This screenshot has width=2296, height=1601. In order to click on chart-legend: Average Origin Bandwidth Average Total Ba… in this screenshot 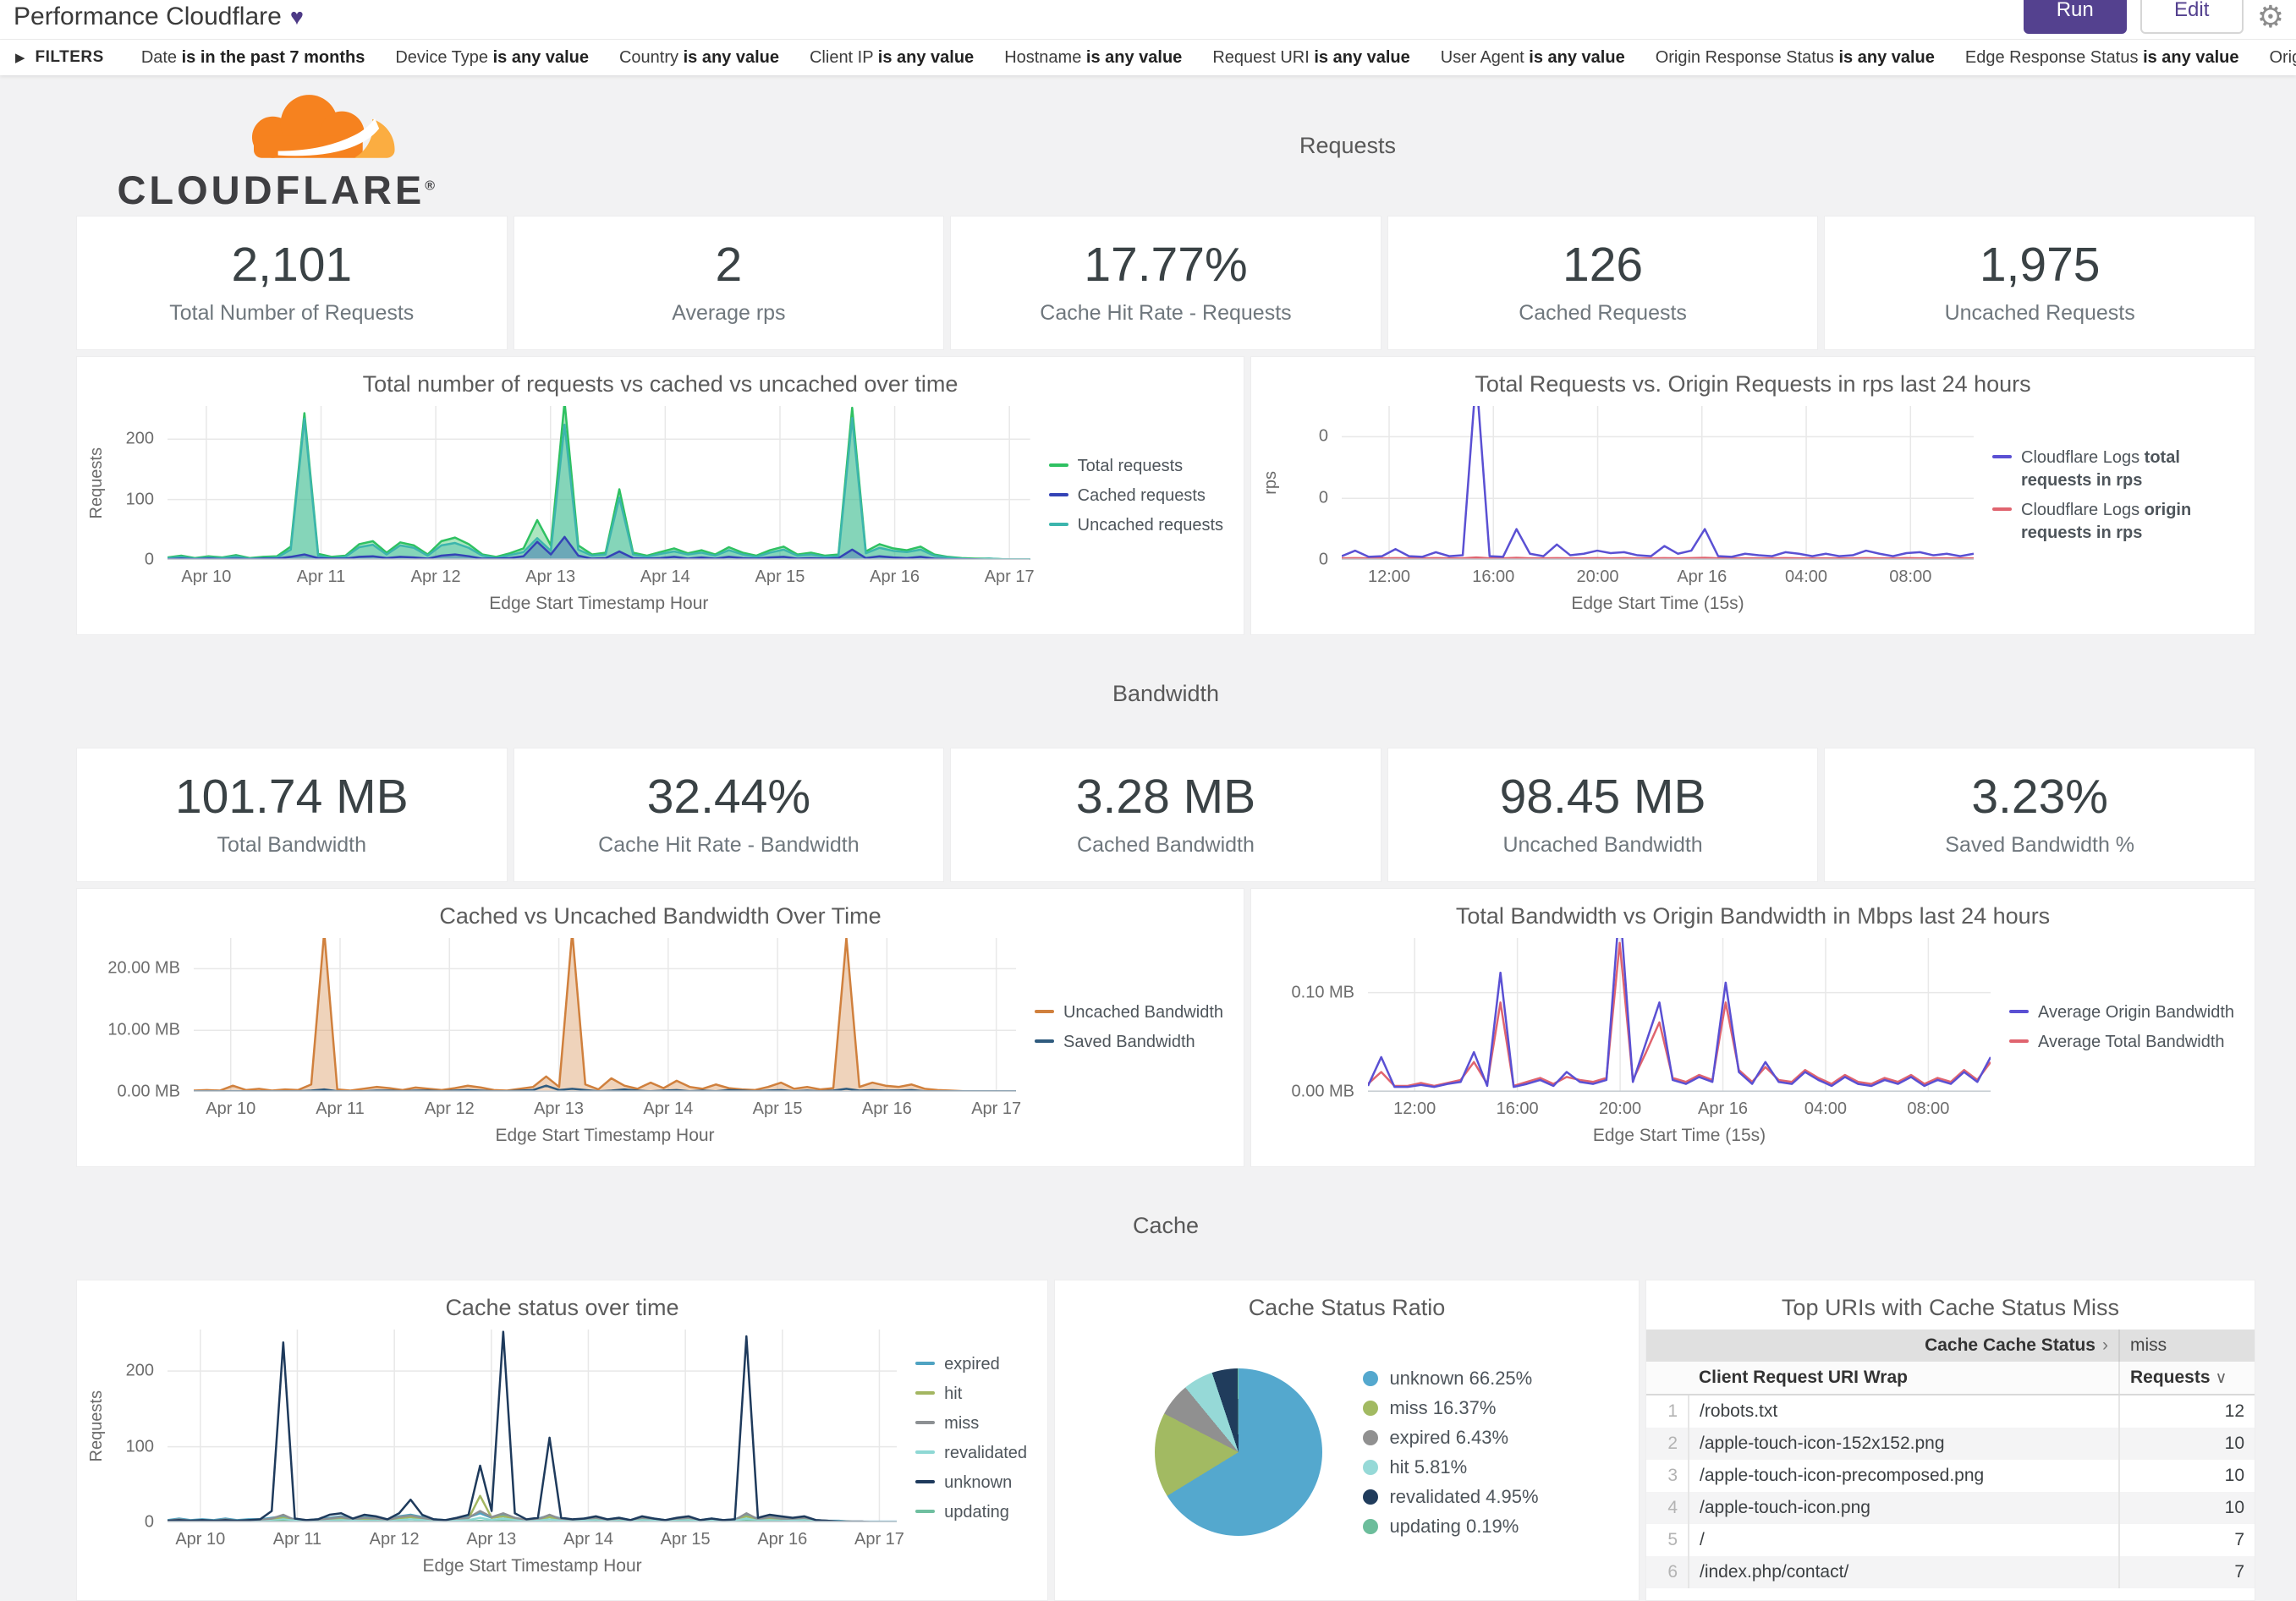, I will do `click(2119, 1042)`.